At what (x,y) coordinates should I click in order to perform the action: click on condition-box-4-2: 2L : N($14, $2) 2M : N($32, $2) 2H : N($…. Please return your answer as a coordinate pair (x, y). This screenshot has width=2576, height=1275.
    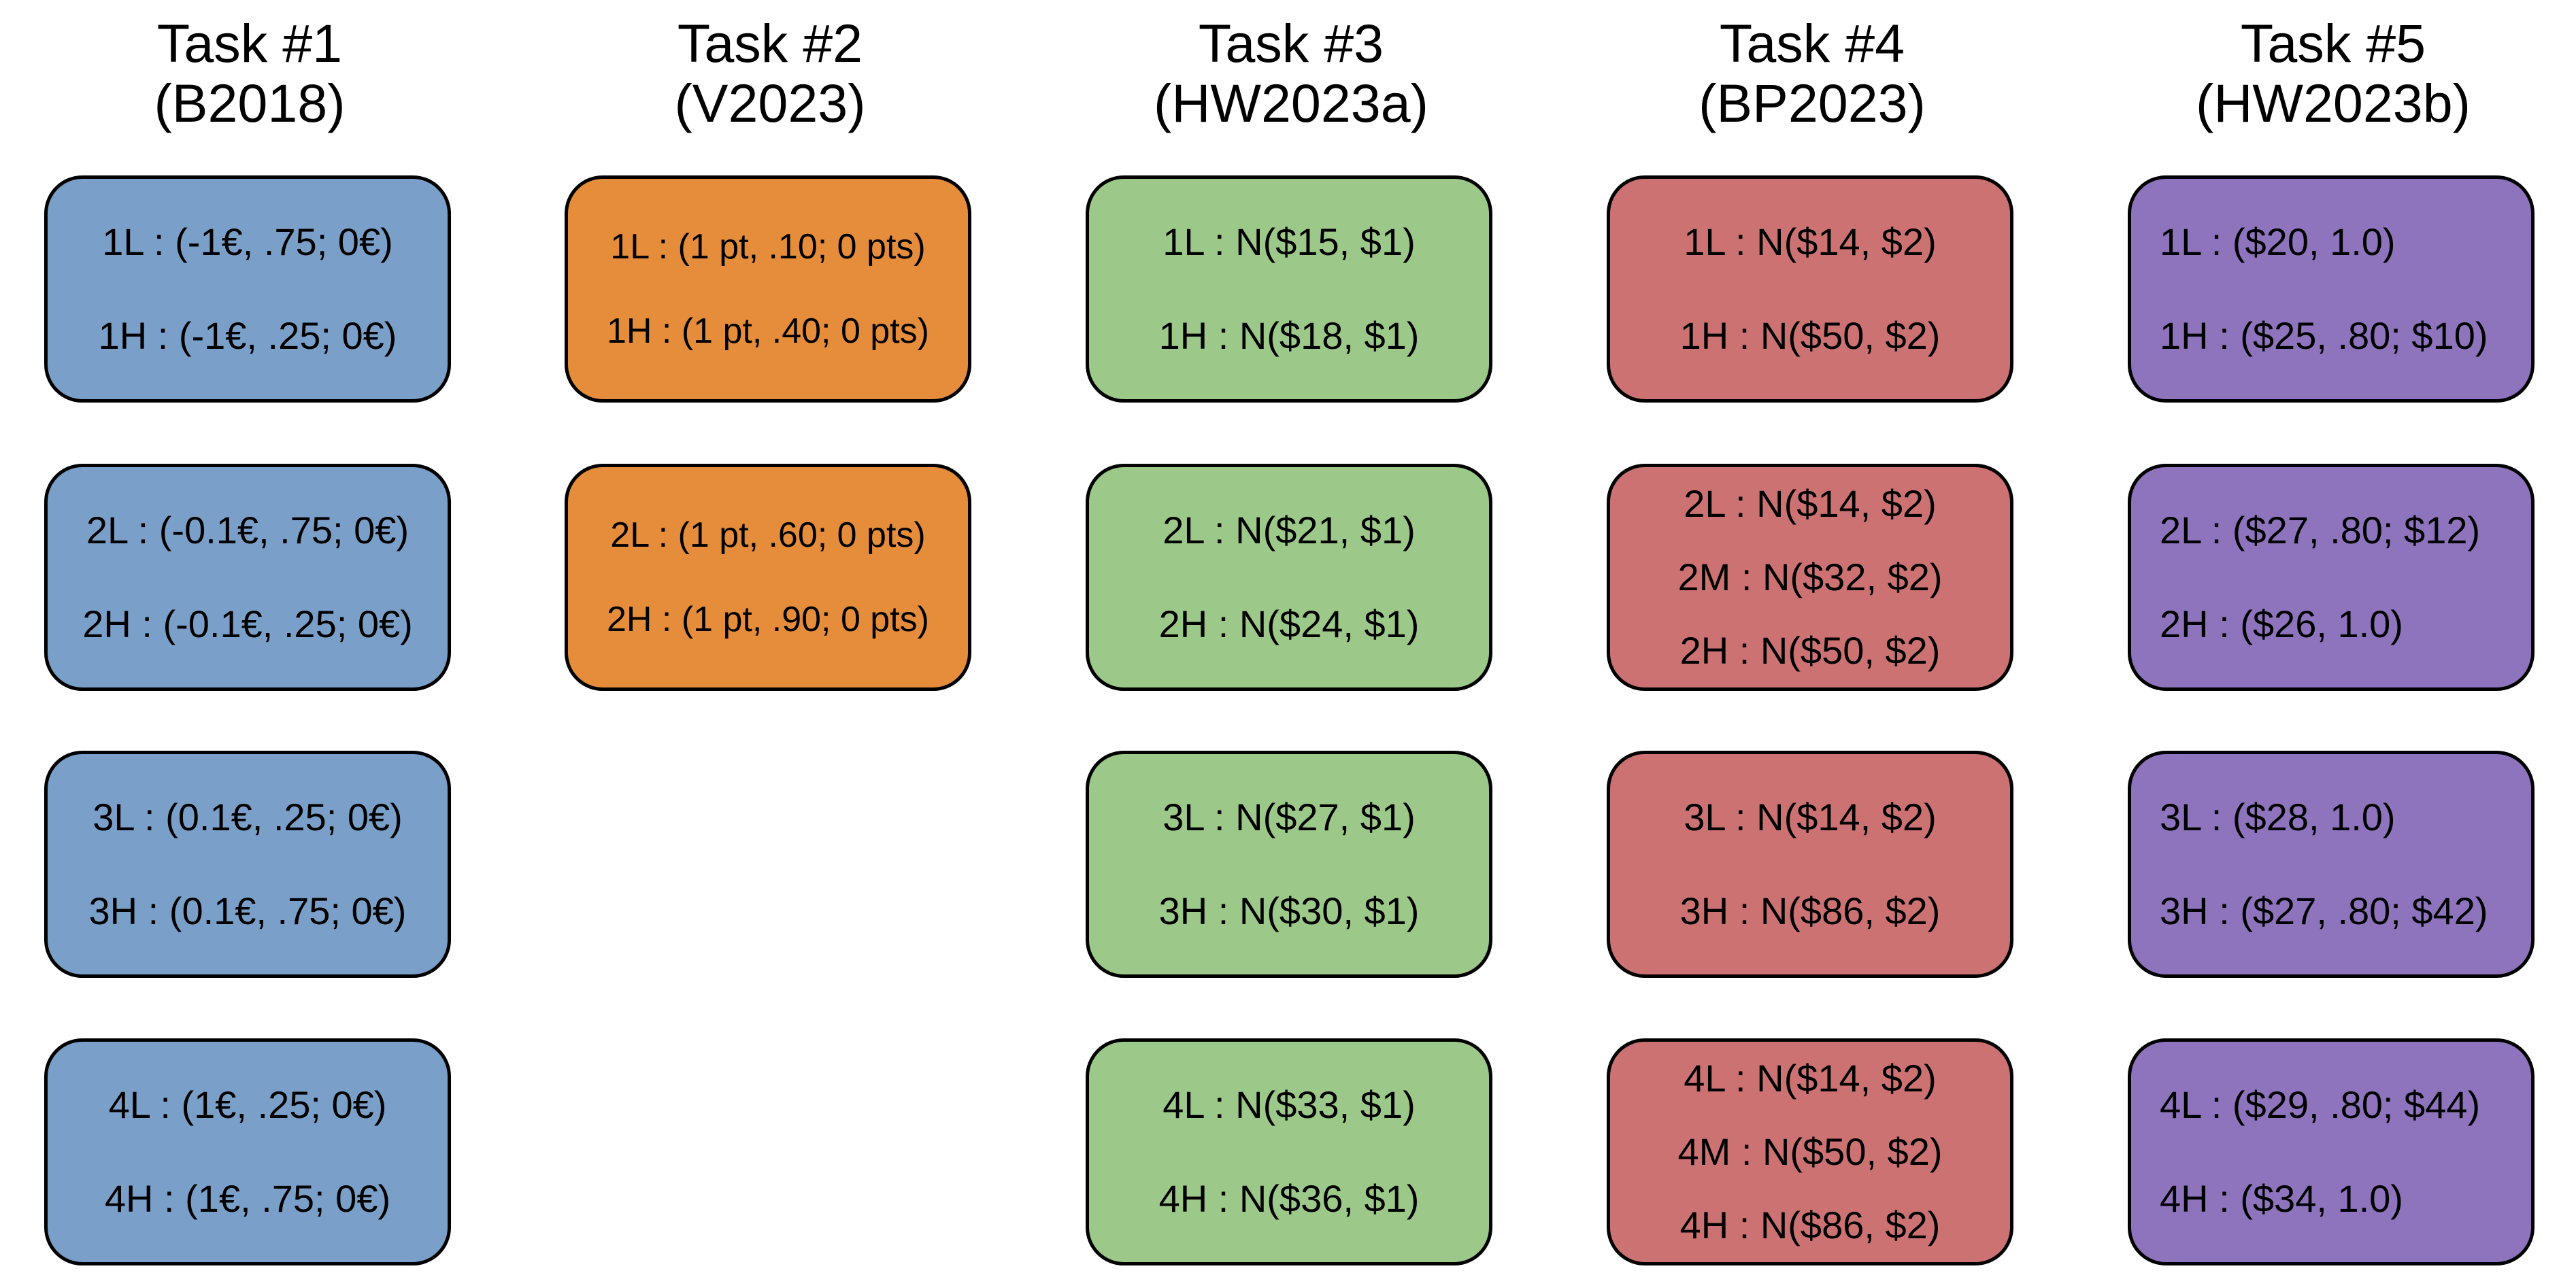
    Looking at the image, I should click on (1810, 578).